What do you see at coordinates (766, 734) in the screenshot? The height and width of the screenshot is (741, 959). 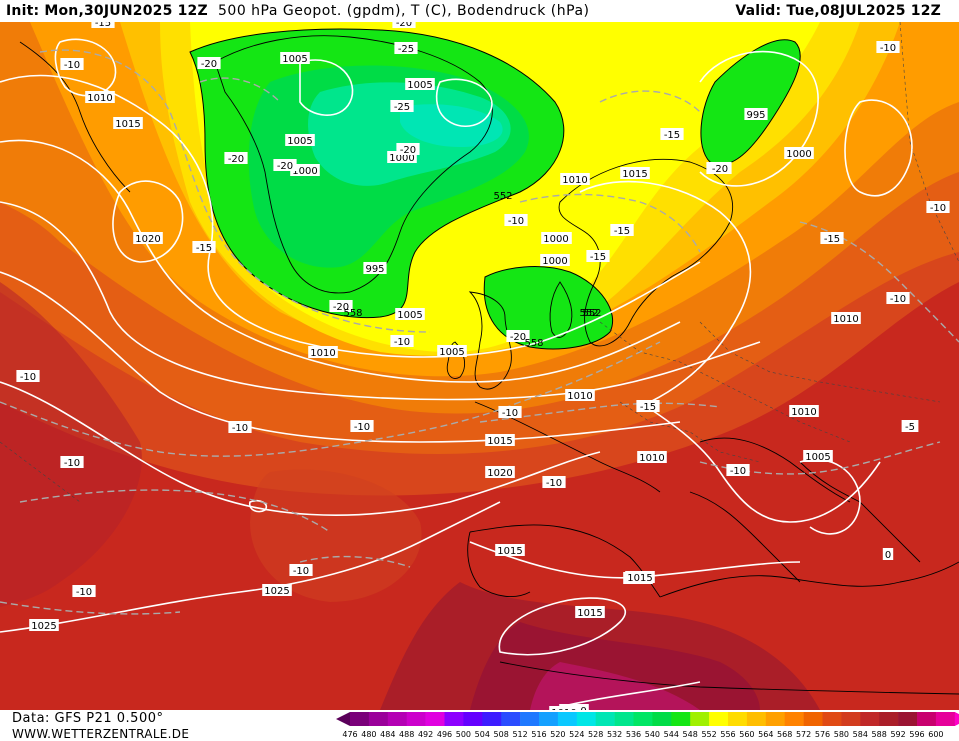 I see `legend-tick-label: 564` at bounding box center [766, 734].